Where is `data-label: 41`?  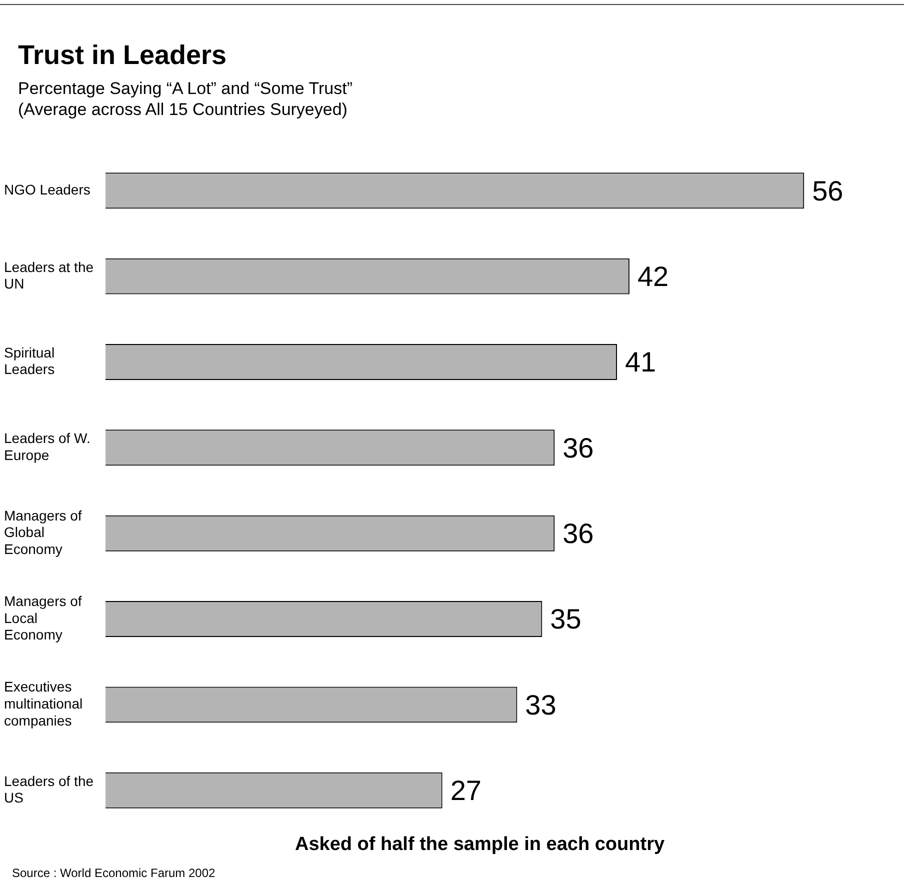 data-label: 41 is located at coordinates (640, 362).